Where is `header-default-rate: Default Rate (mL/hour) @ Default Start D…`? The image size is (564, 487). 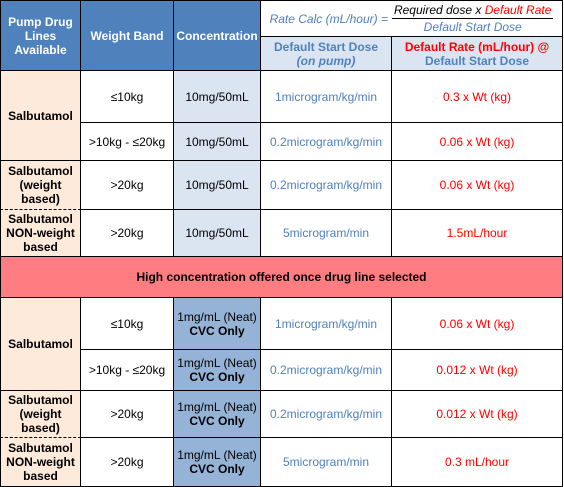
header-default-rate: Default Rate (mL/hour) @ Default Start D… is located at coordinates (477, 54).